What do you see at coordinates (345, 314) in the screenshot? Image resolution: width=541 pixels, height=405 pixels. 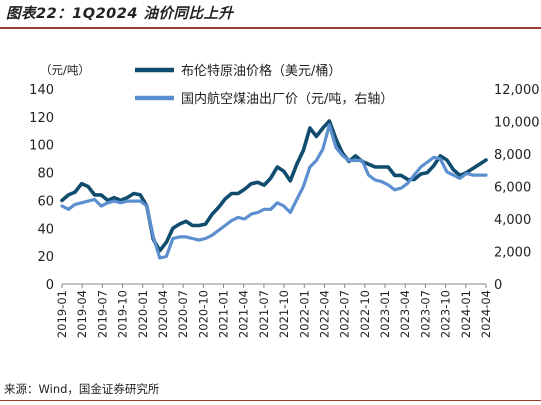 I see `x-tick-label: 2022-07` at bounding box center [345, 314].